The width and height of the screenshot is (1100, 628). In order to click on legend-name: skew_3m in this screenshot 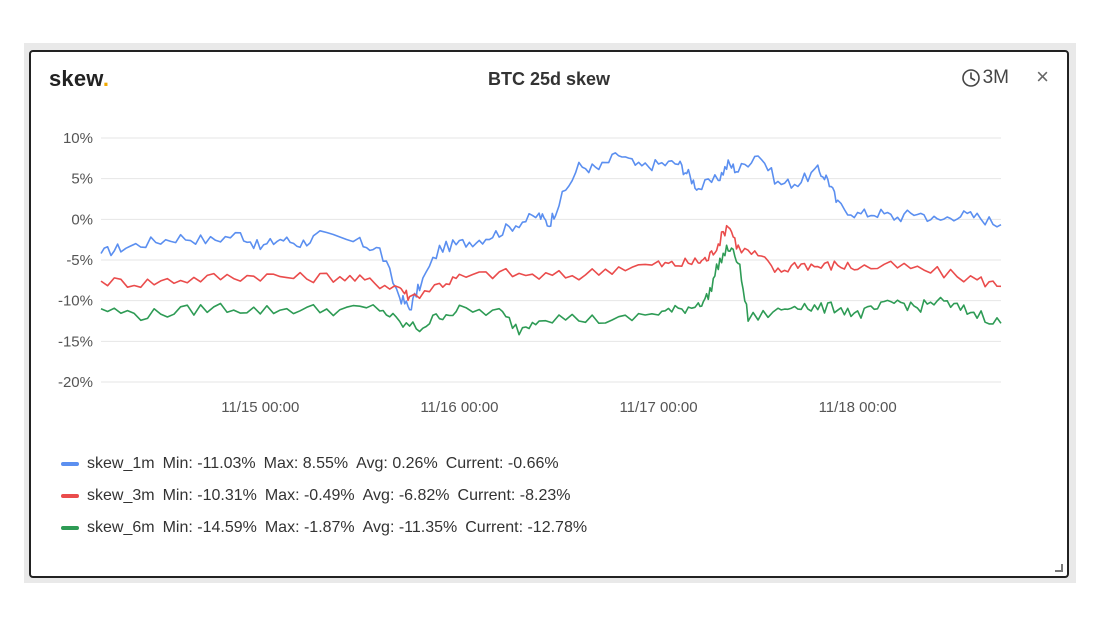, I will do `click(121, 495)`.